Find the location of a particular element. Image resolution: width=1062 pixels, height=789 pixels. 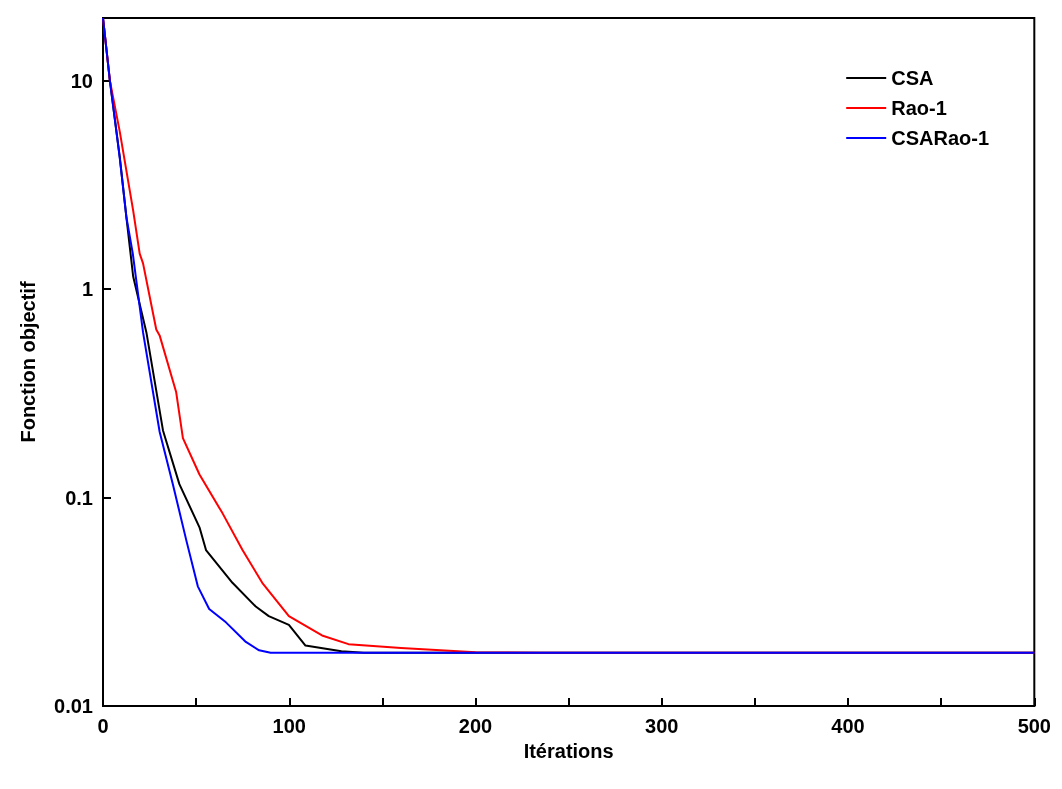

y-tick-label: 0.1 is located at coordinates (79, 497).